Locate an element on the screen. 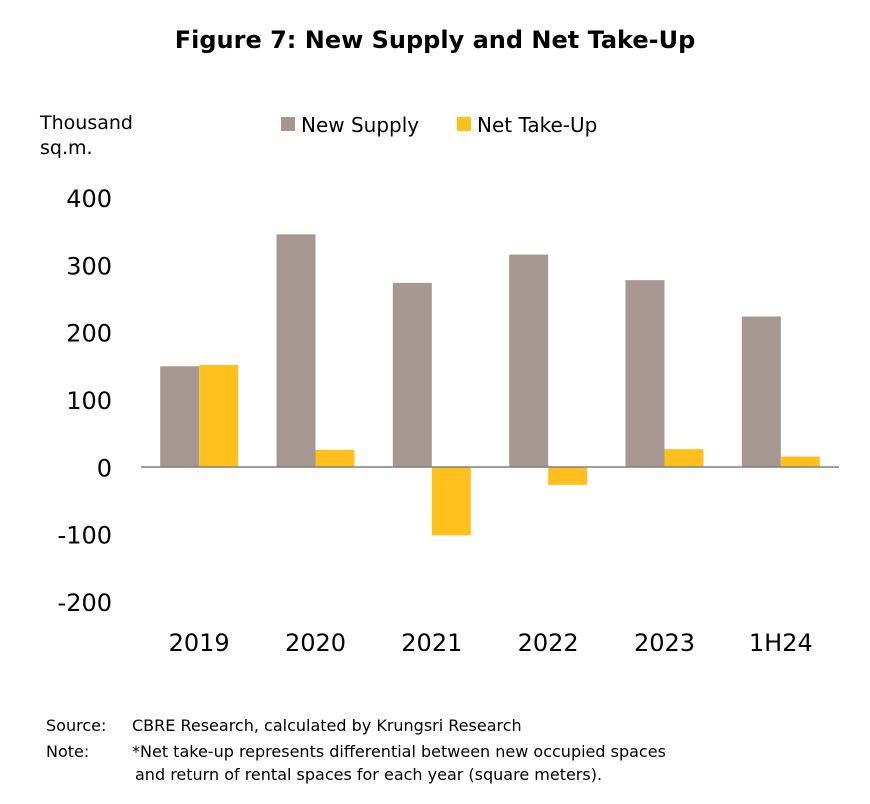  y-tick-label: -200 is located at coordinates (85, 603).